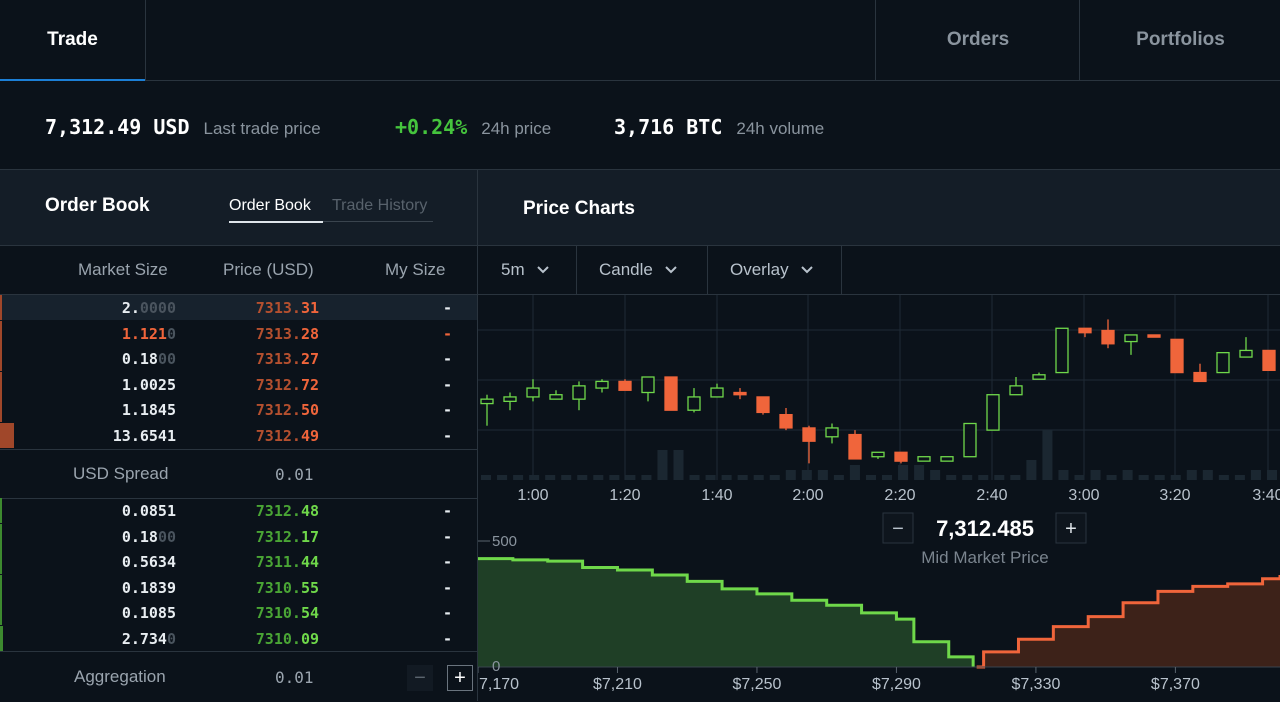 The height and width of the screenshot is (702, 1280). What do you see at coordinates (378, 209) in the screenshot?
I see `tab-trade-history: Trade History` at bounding box center [378, 209].